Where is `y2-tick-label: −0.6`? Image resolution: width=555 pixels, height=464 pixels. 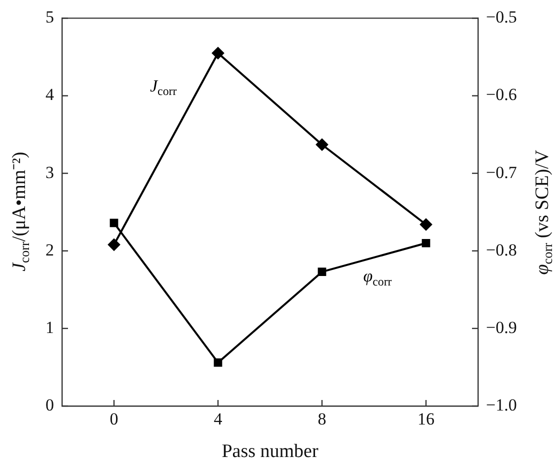
y2-tick-label: −0.6 is located at coordinates (501, 94).